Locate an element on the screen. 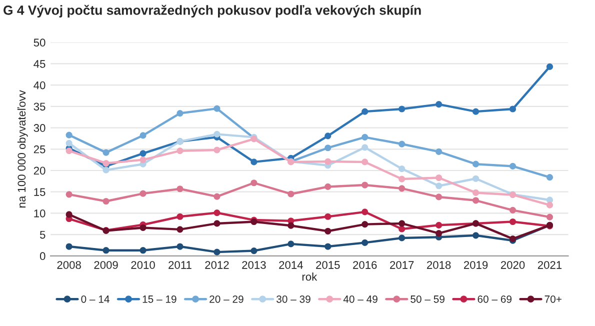 The width and height of the screenshot is (595, 326). y-tick-label: 35 is located at coordinates (40, 106).